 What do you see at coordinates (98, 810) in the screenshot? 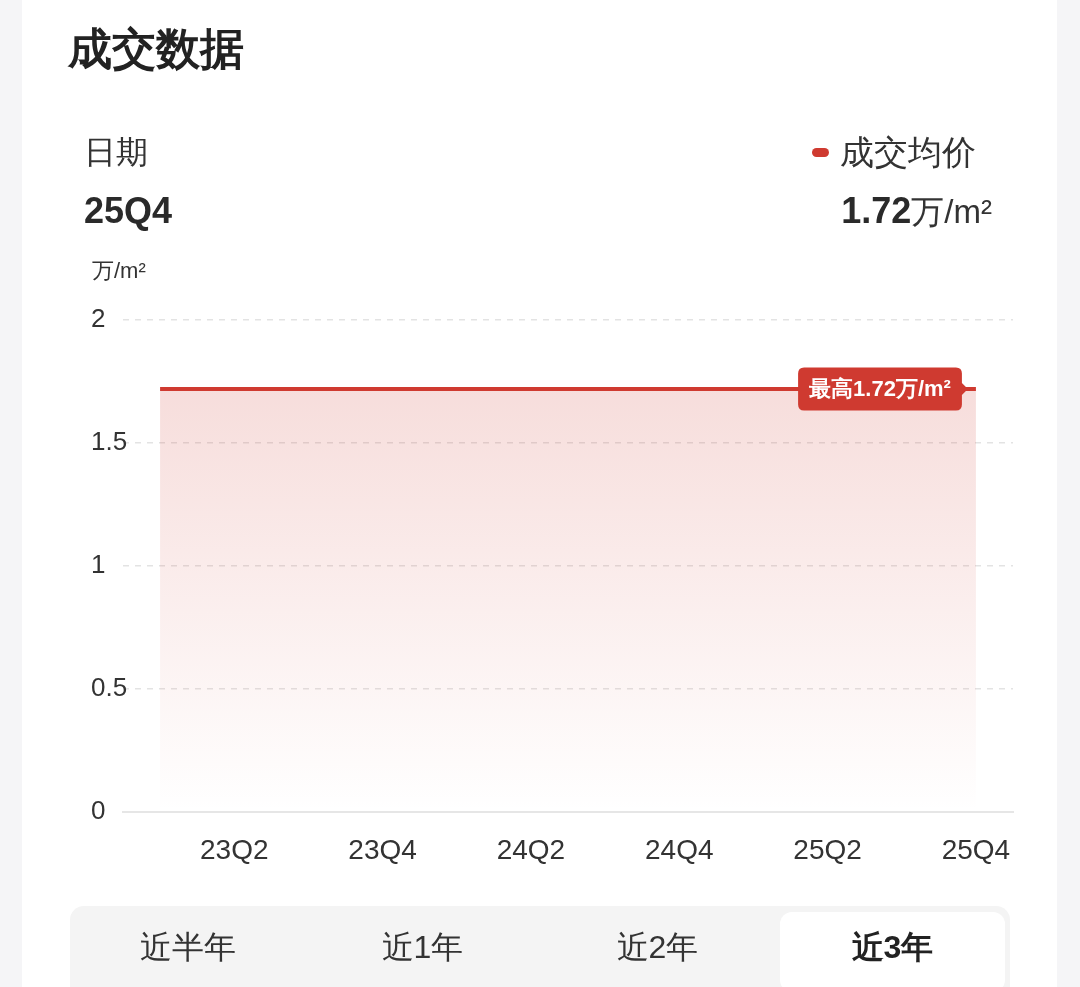
I see `y-tick-label: 0` at bounding box center [98, 810].